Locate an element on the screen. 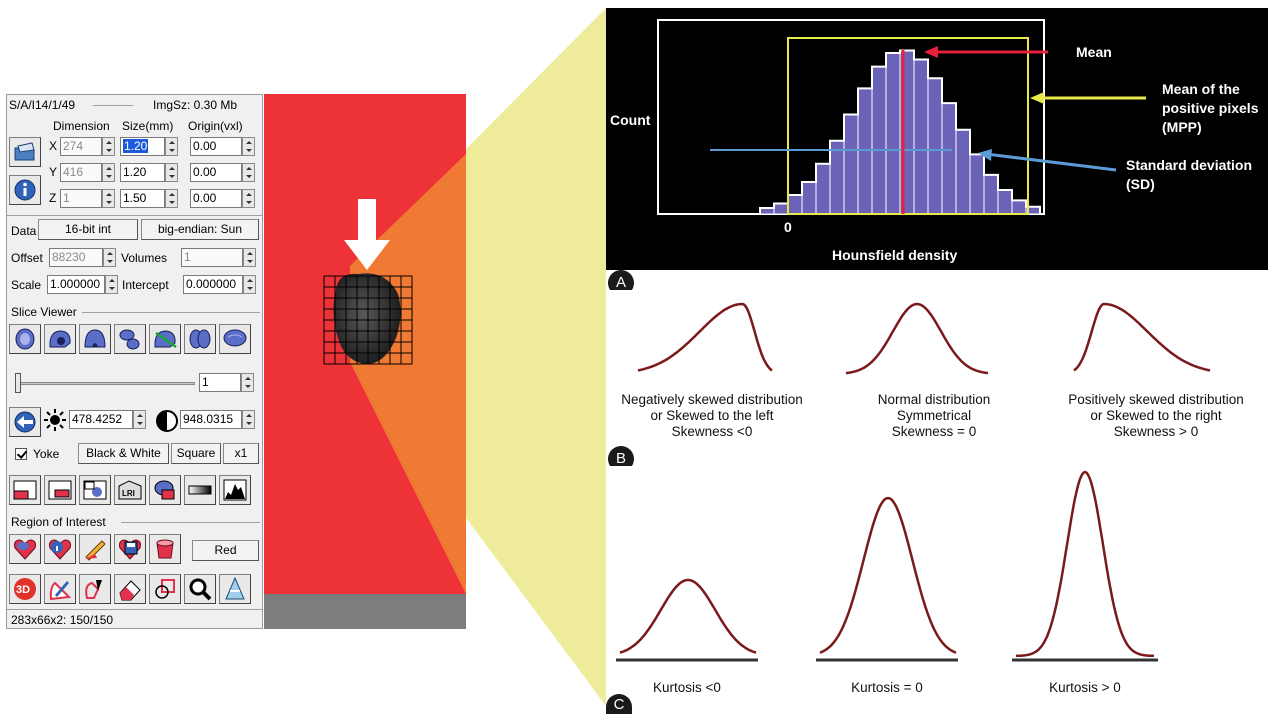 This screenshot has width=1274, height=714. pen-draw-button is located at coordinates (60, 589).